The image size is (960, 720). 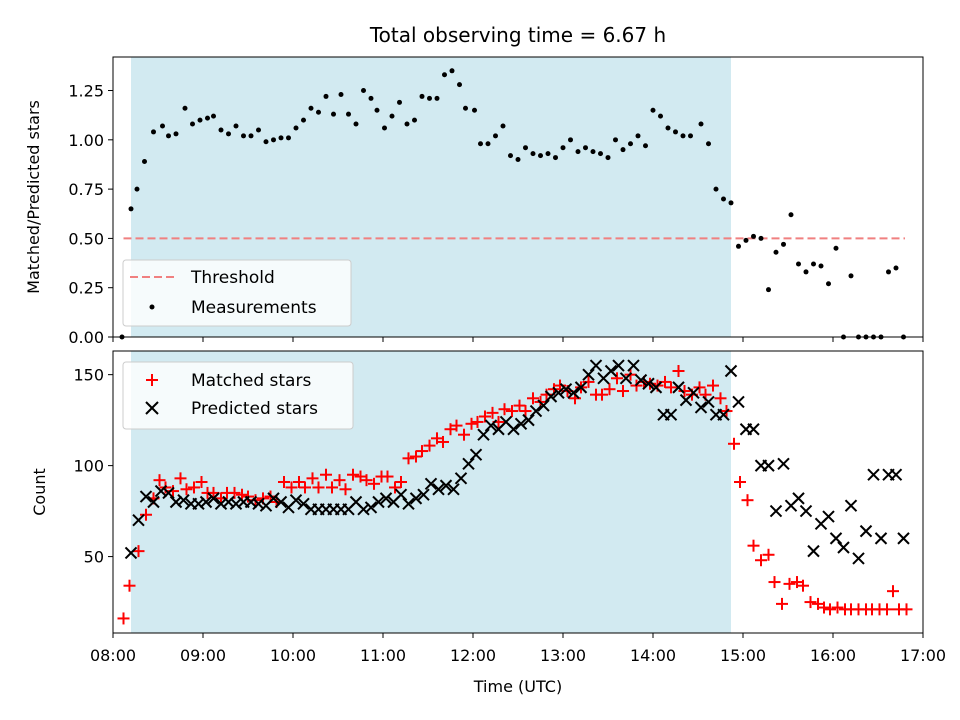 I want to click on ratio-y-ticks: 0.00 0.25 0.50 0.75 1.00 1.25, so click(x=90, y=214).